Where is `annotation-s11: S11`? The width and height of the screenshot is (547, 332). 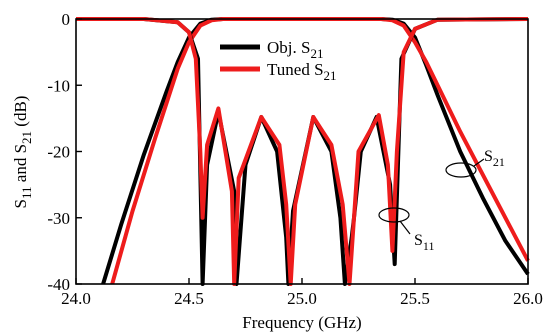
annotation-s11: S11 is located at coordinates (406, 230).